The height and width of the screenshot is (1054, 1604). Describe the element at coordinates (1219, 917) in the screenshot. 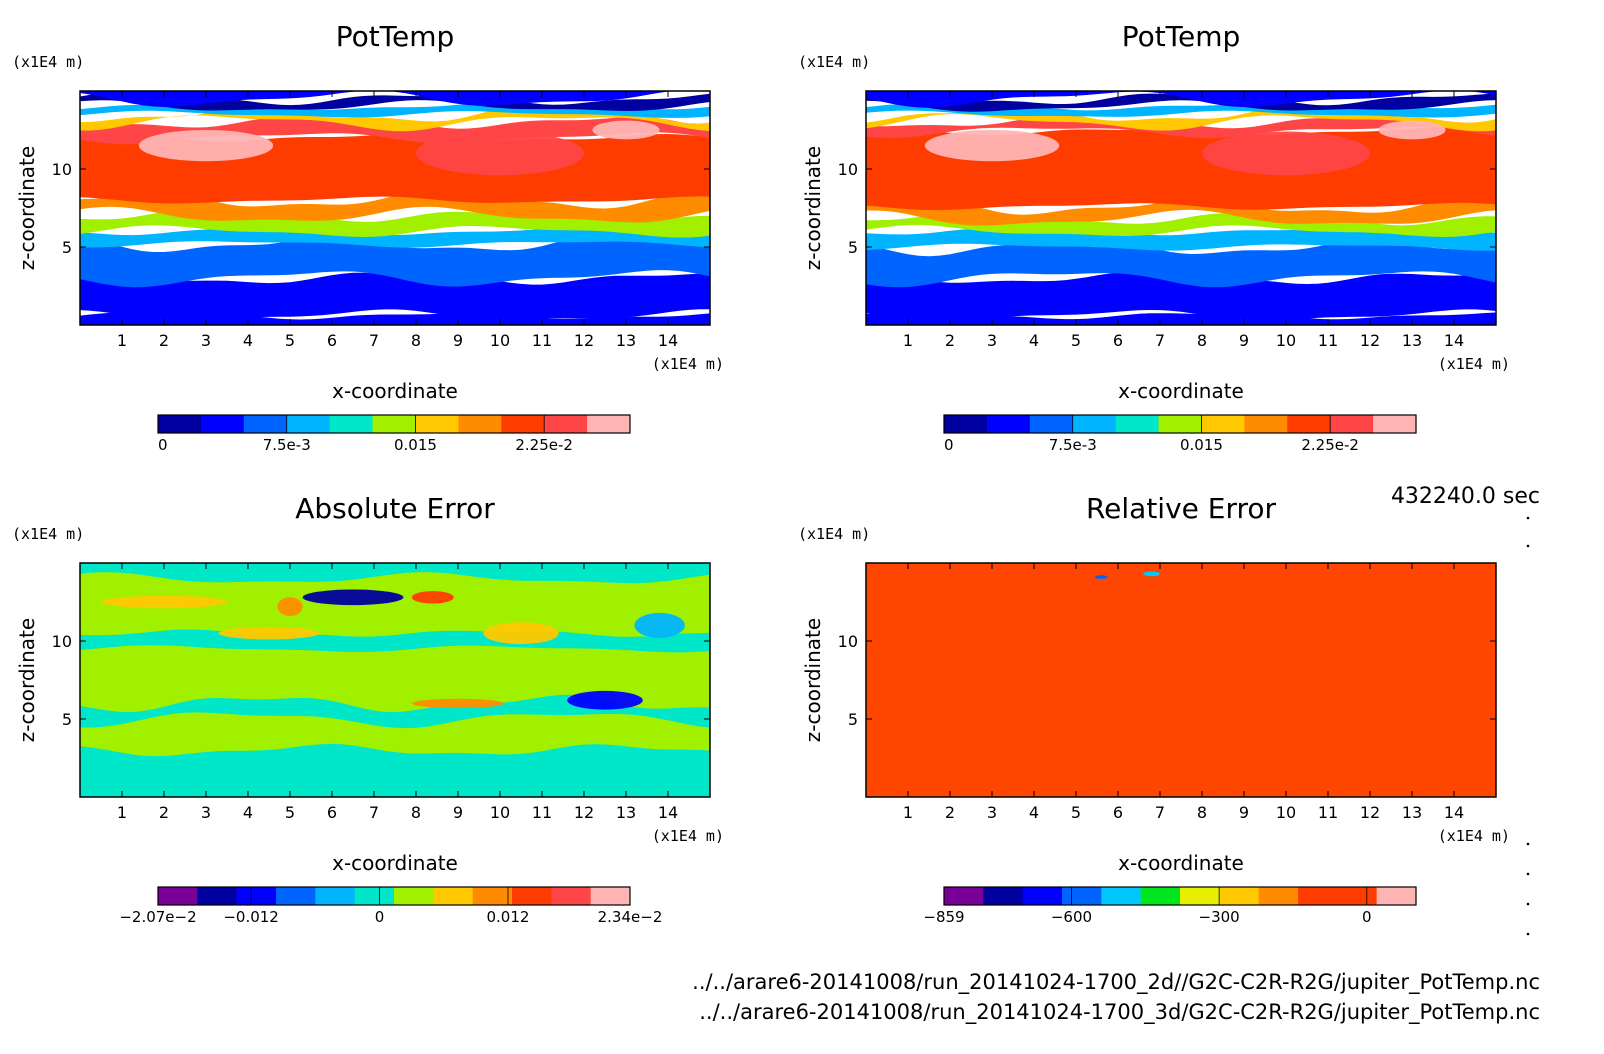

I see `colorbar-label: −300` at that location.